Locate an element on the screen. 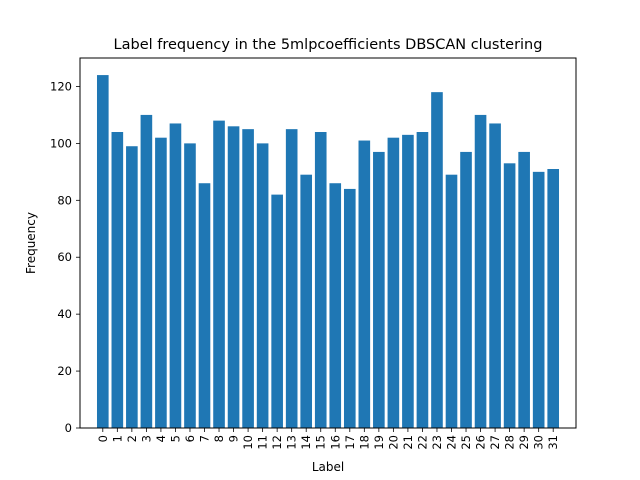  x-tick-label-16: 16 is located at coordinates (335, 442).